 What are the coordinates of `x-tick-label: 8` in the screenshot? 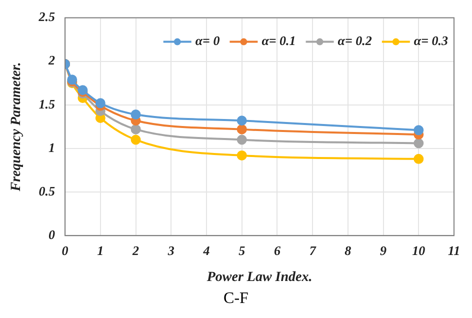 It's located at (348, 250).